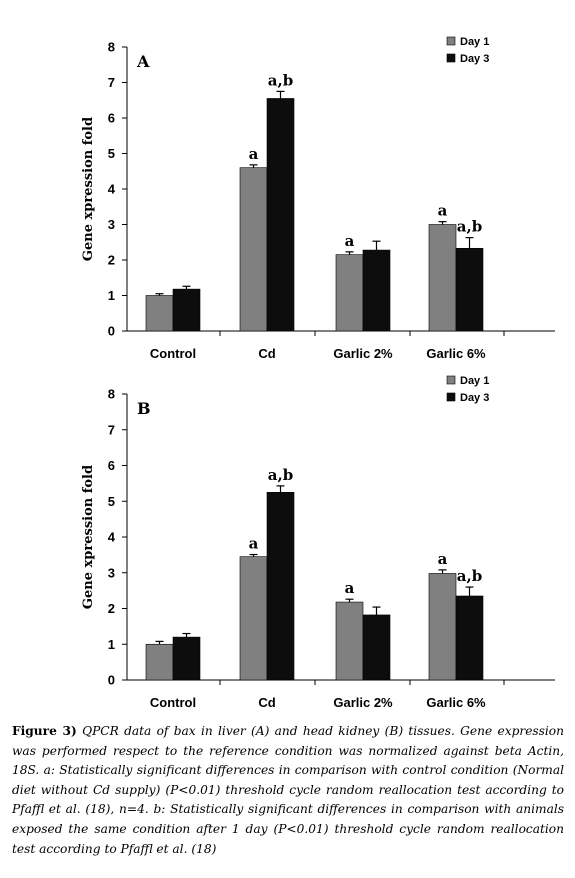  I want to click on panel-a-y-tick-label: 8, so click(111, 47).